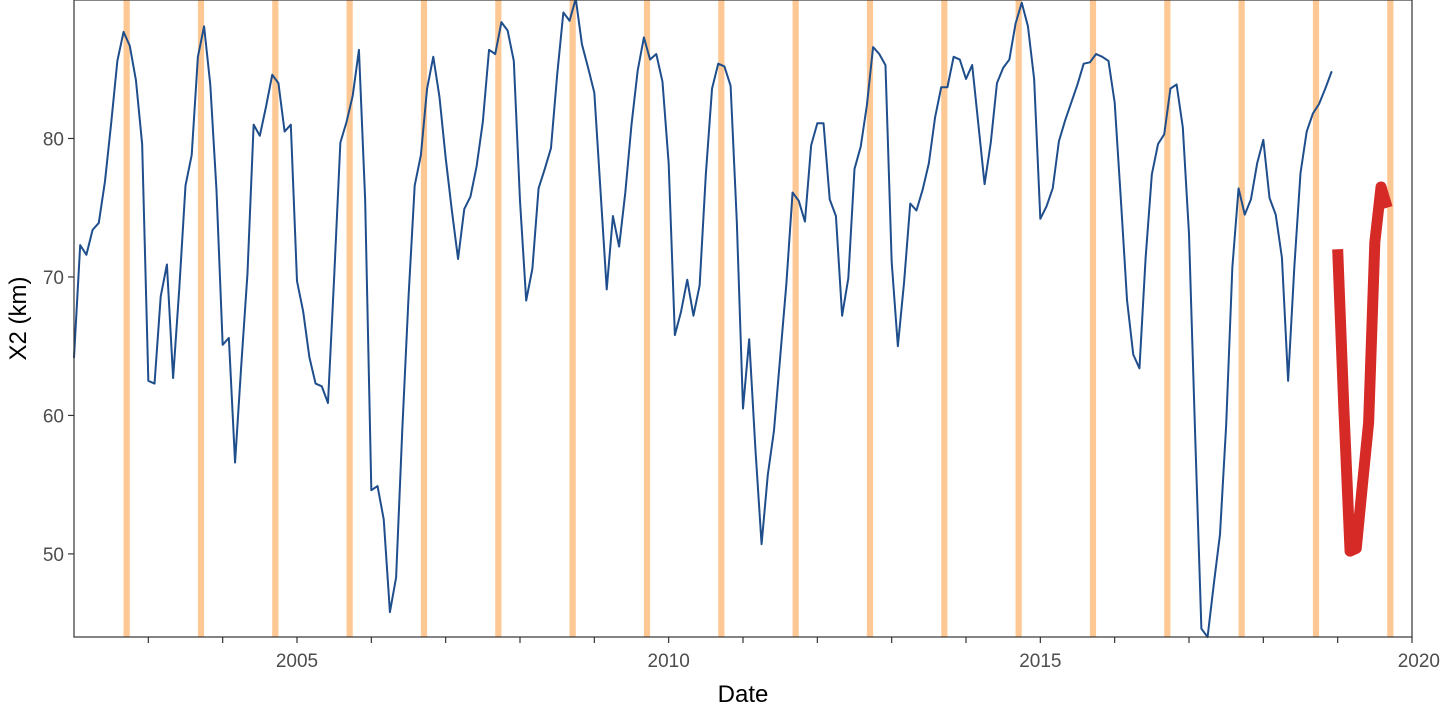  I want to click on x-tick-label: 2010, so click(669, 661).